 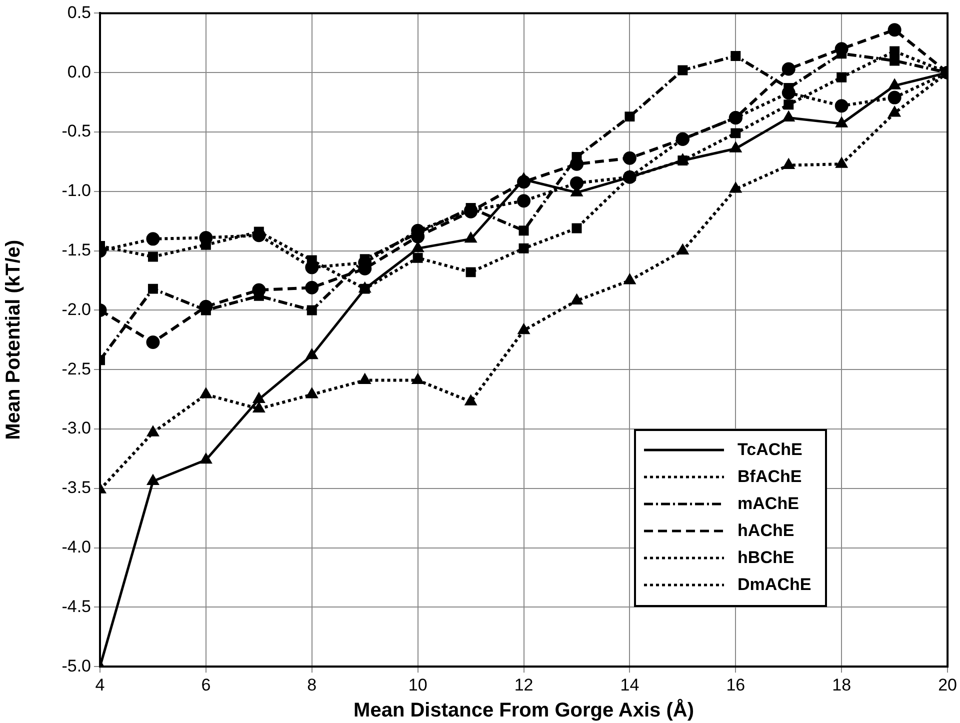 What do you see at coordinates (13, 340) in the screenshot?
I see `y-axis-title: Mean Potential (kT/e)` at bounding box center [13, 340].